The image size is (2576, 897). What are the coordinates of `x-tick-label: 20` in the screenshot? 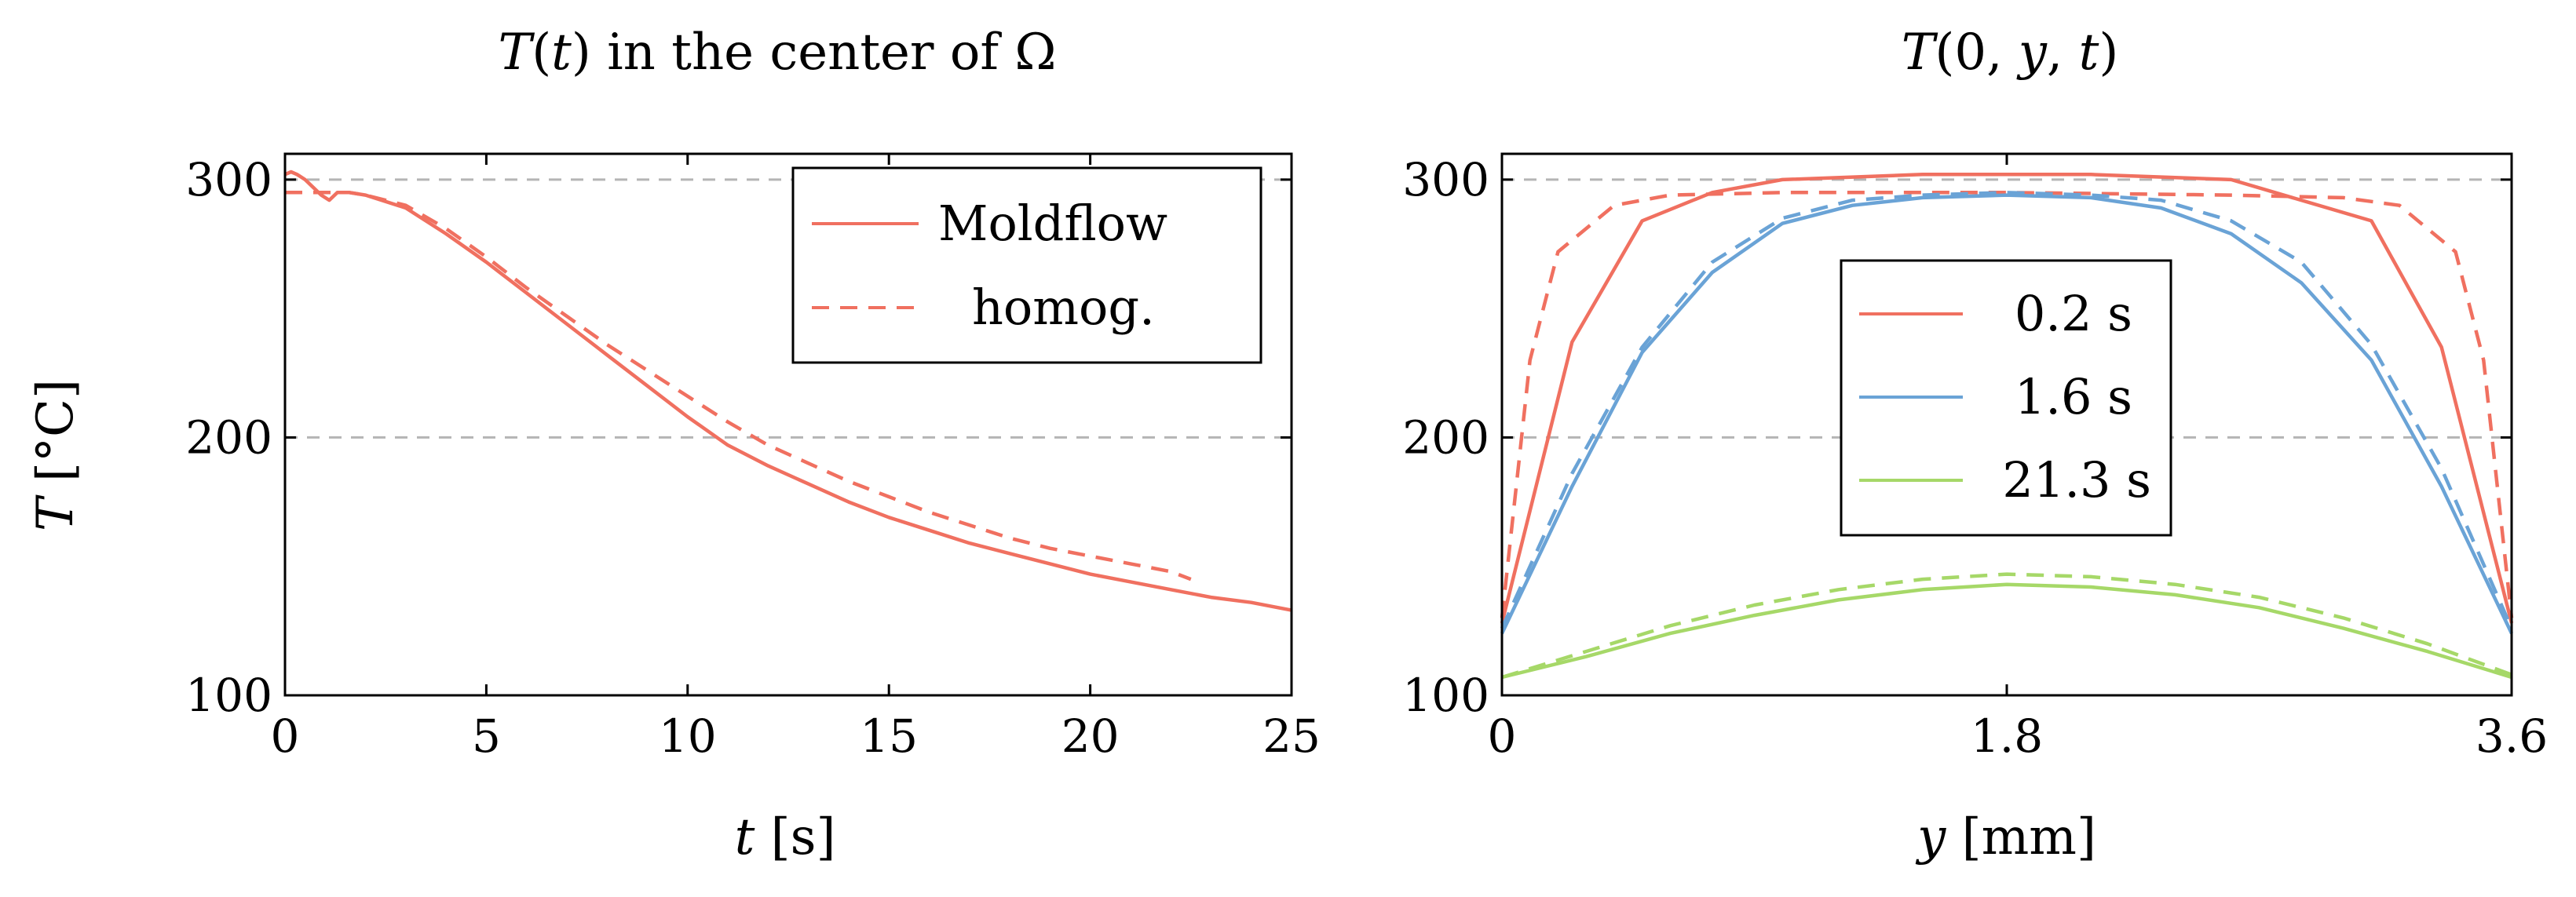 It's located at (1090, 736).